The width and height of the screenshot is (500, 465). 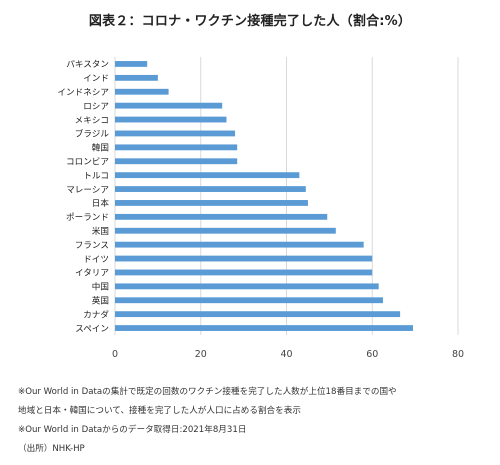 I want to click on category-label-7: コロンビア, so click(x=87, y=161).